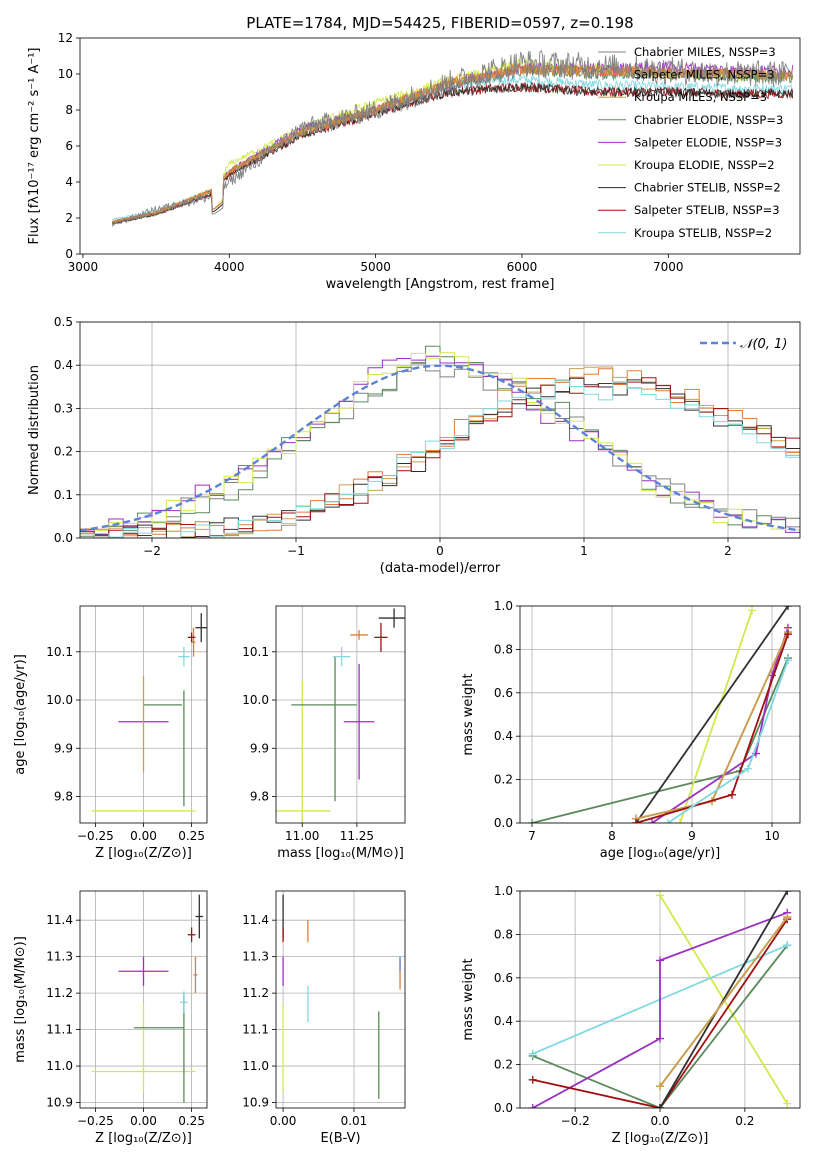 The image size is (819, 1170). What do you see at coordinates (255, 993) in the screenshot?
I see `y-tick-label: 11.2` at bounding box center [255, 993].